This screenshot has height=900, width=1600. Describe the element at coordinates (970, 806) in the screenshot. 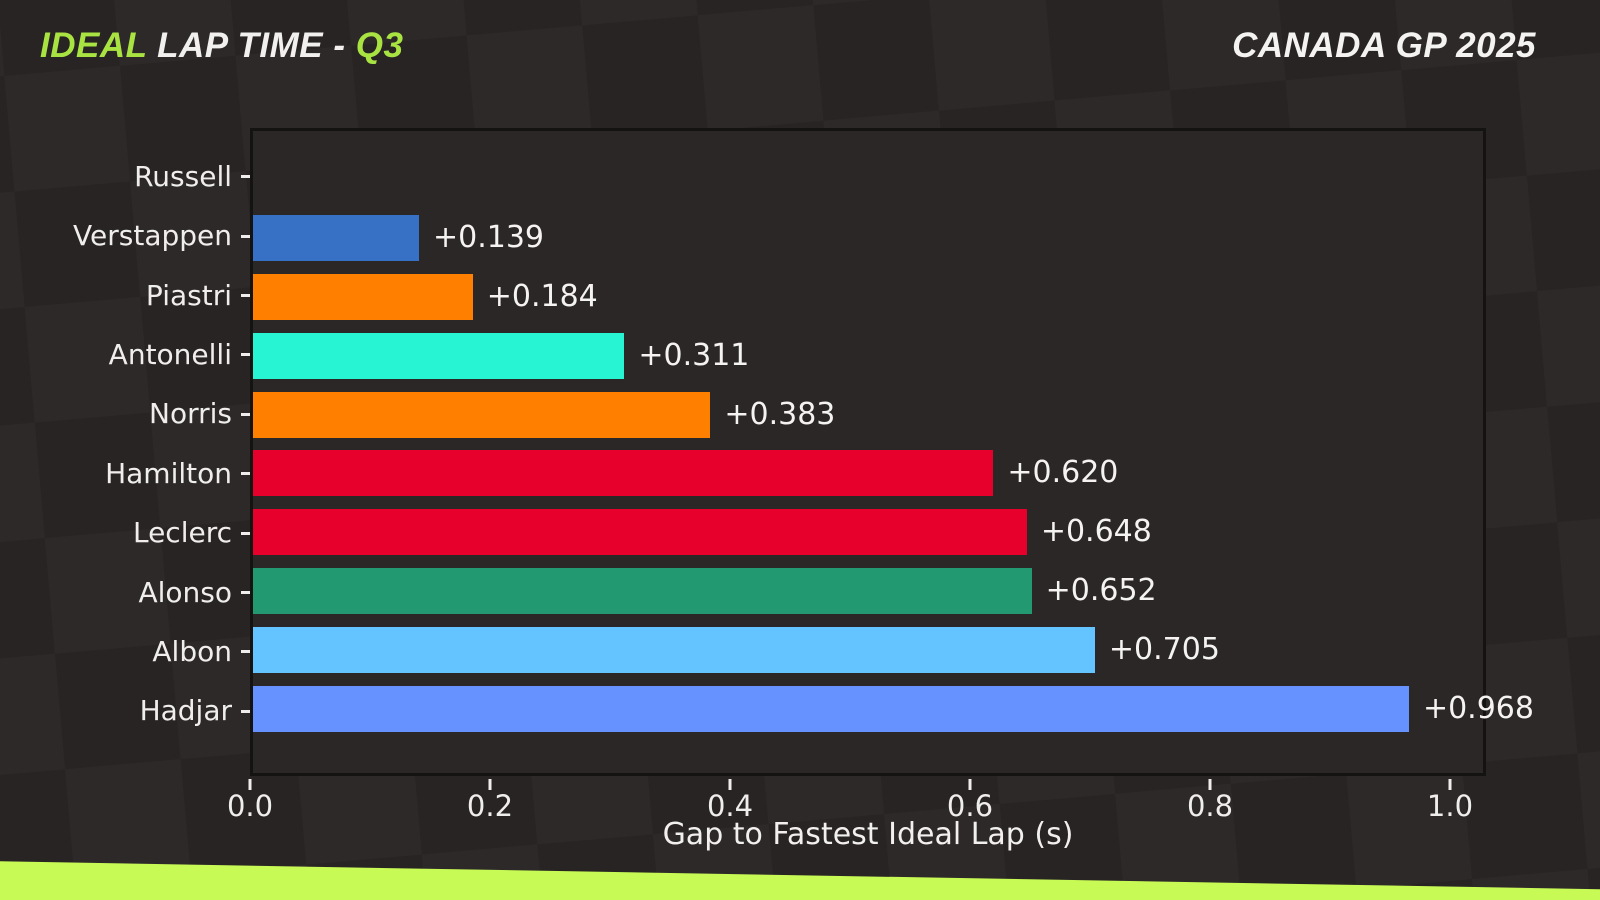

I see `x-tick-label: 0.6` at that location.